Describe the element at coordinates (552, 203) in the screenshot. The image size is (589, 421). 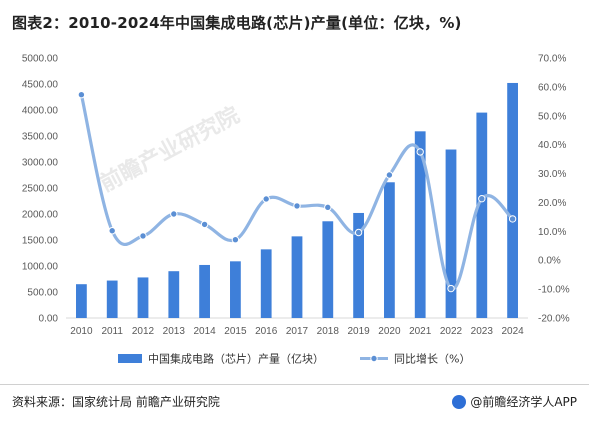
I see `y-right-tick-label: 20.0%` at that location.